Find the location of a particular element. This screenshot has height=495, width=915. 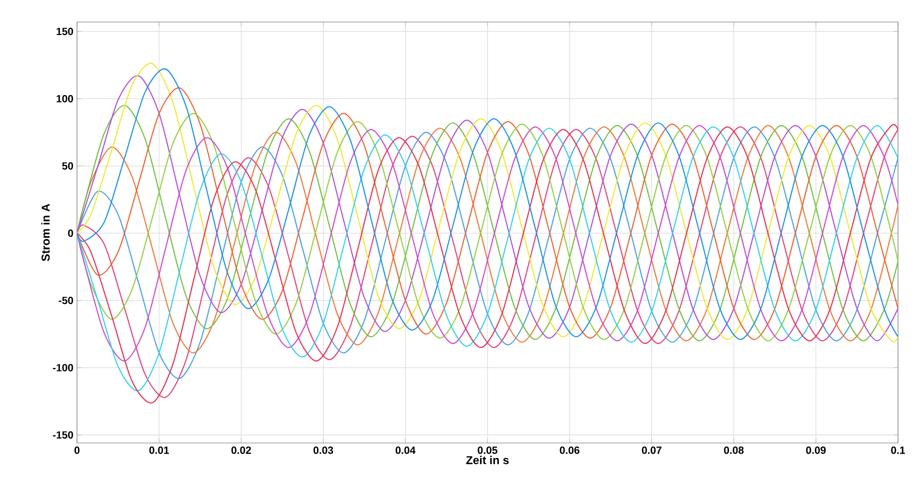

y-axis-title: Strom in A is located at coordinates (45, 233).